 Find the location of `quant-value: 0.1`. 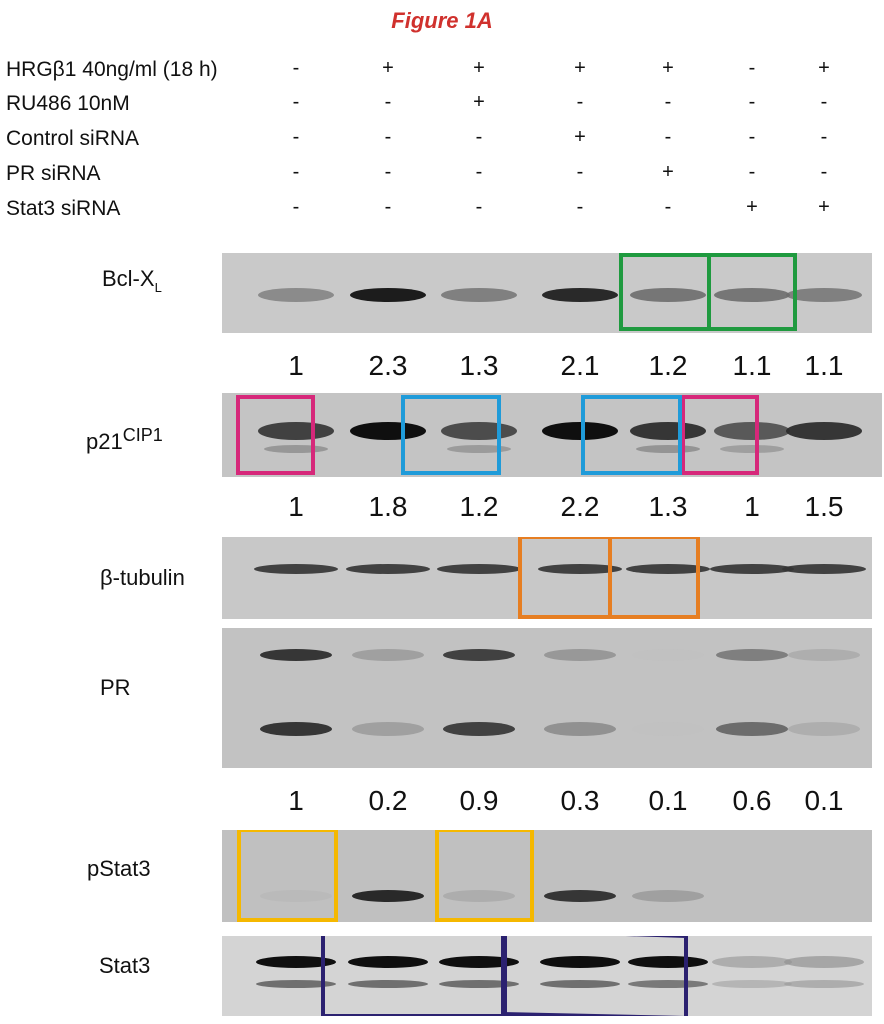

quant-value: 0.1 is located at coordinates (668, 800).